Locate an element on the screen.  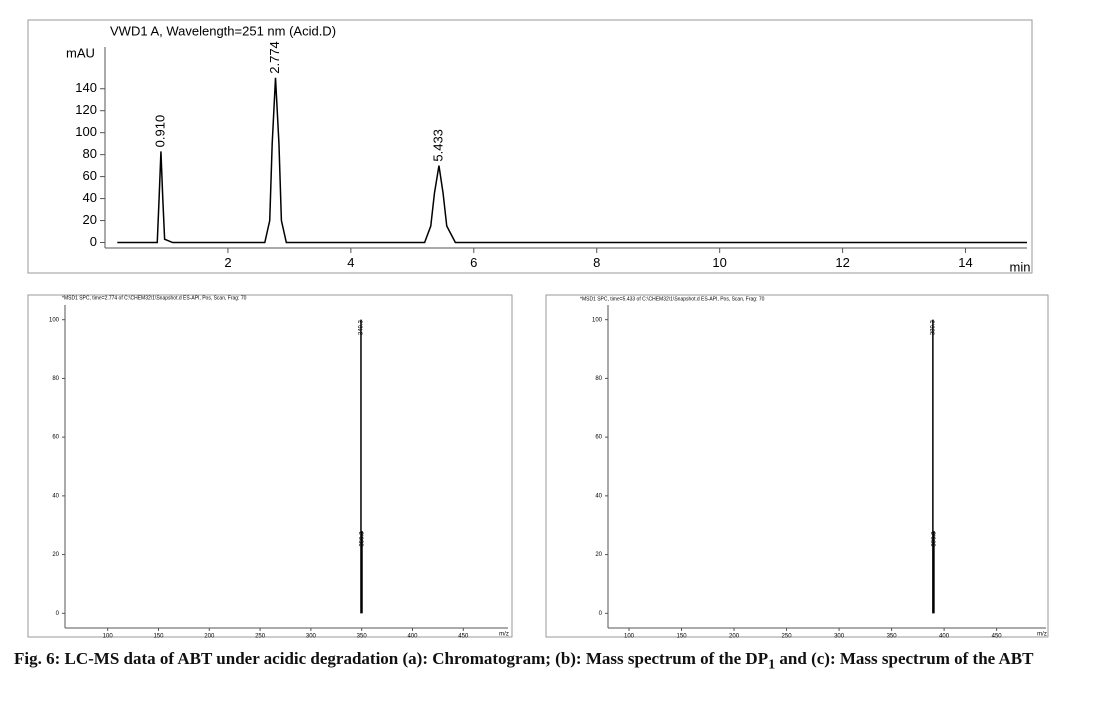
y-tick-label: 140 is located at coordinates (86, 87).